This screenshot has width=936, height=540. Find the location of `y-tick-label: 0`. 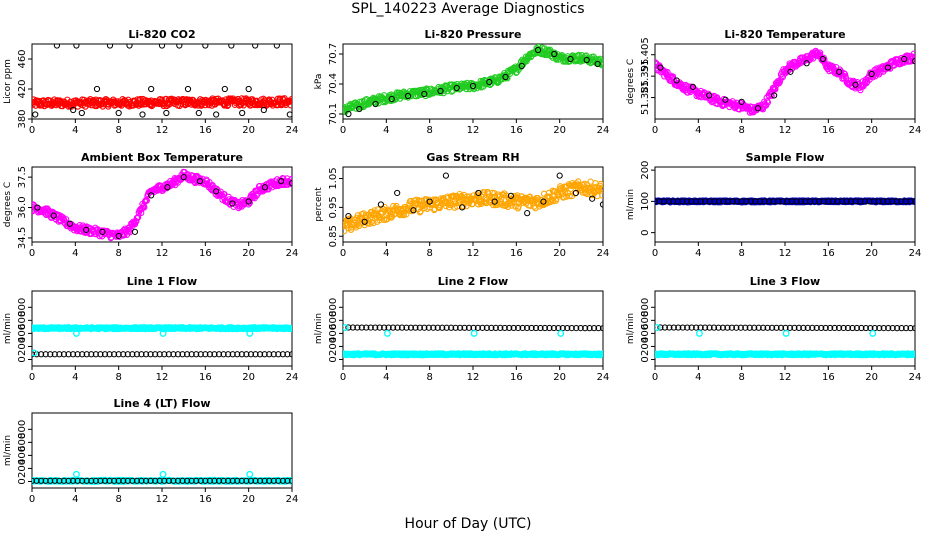

y-tick-label: 0 is located at coordinates (645, 359).